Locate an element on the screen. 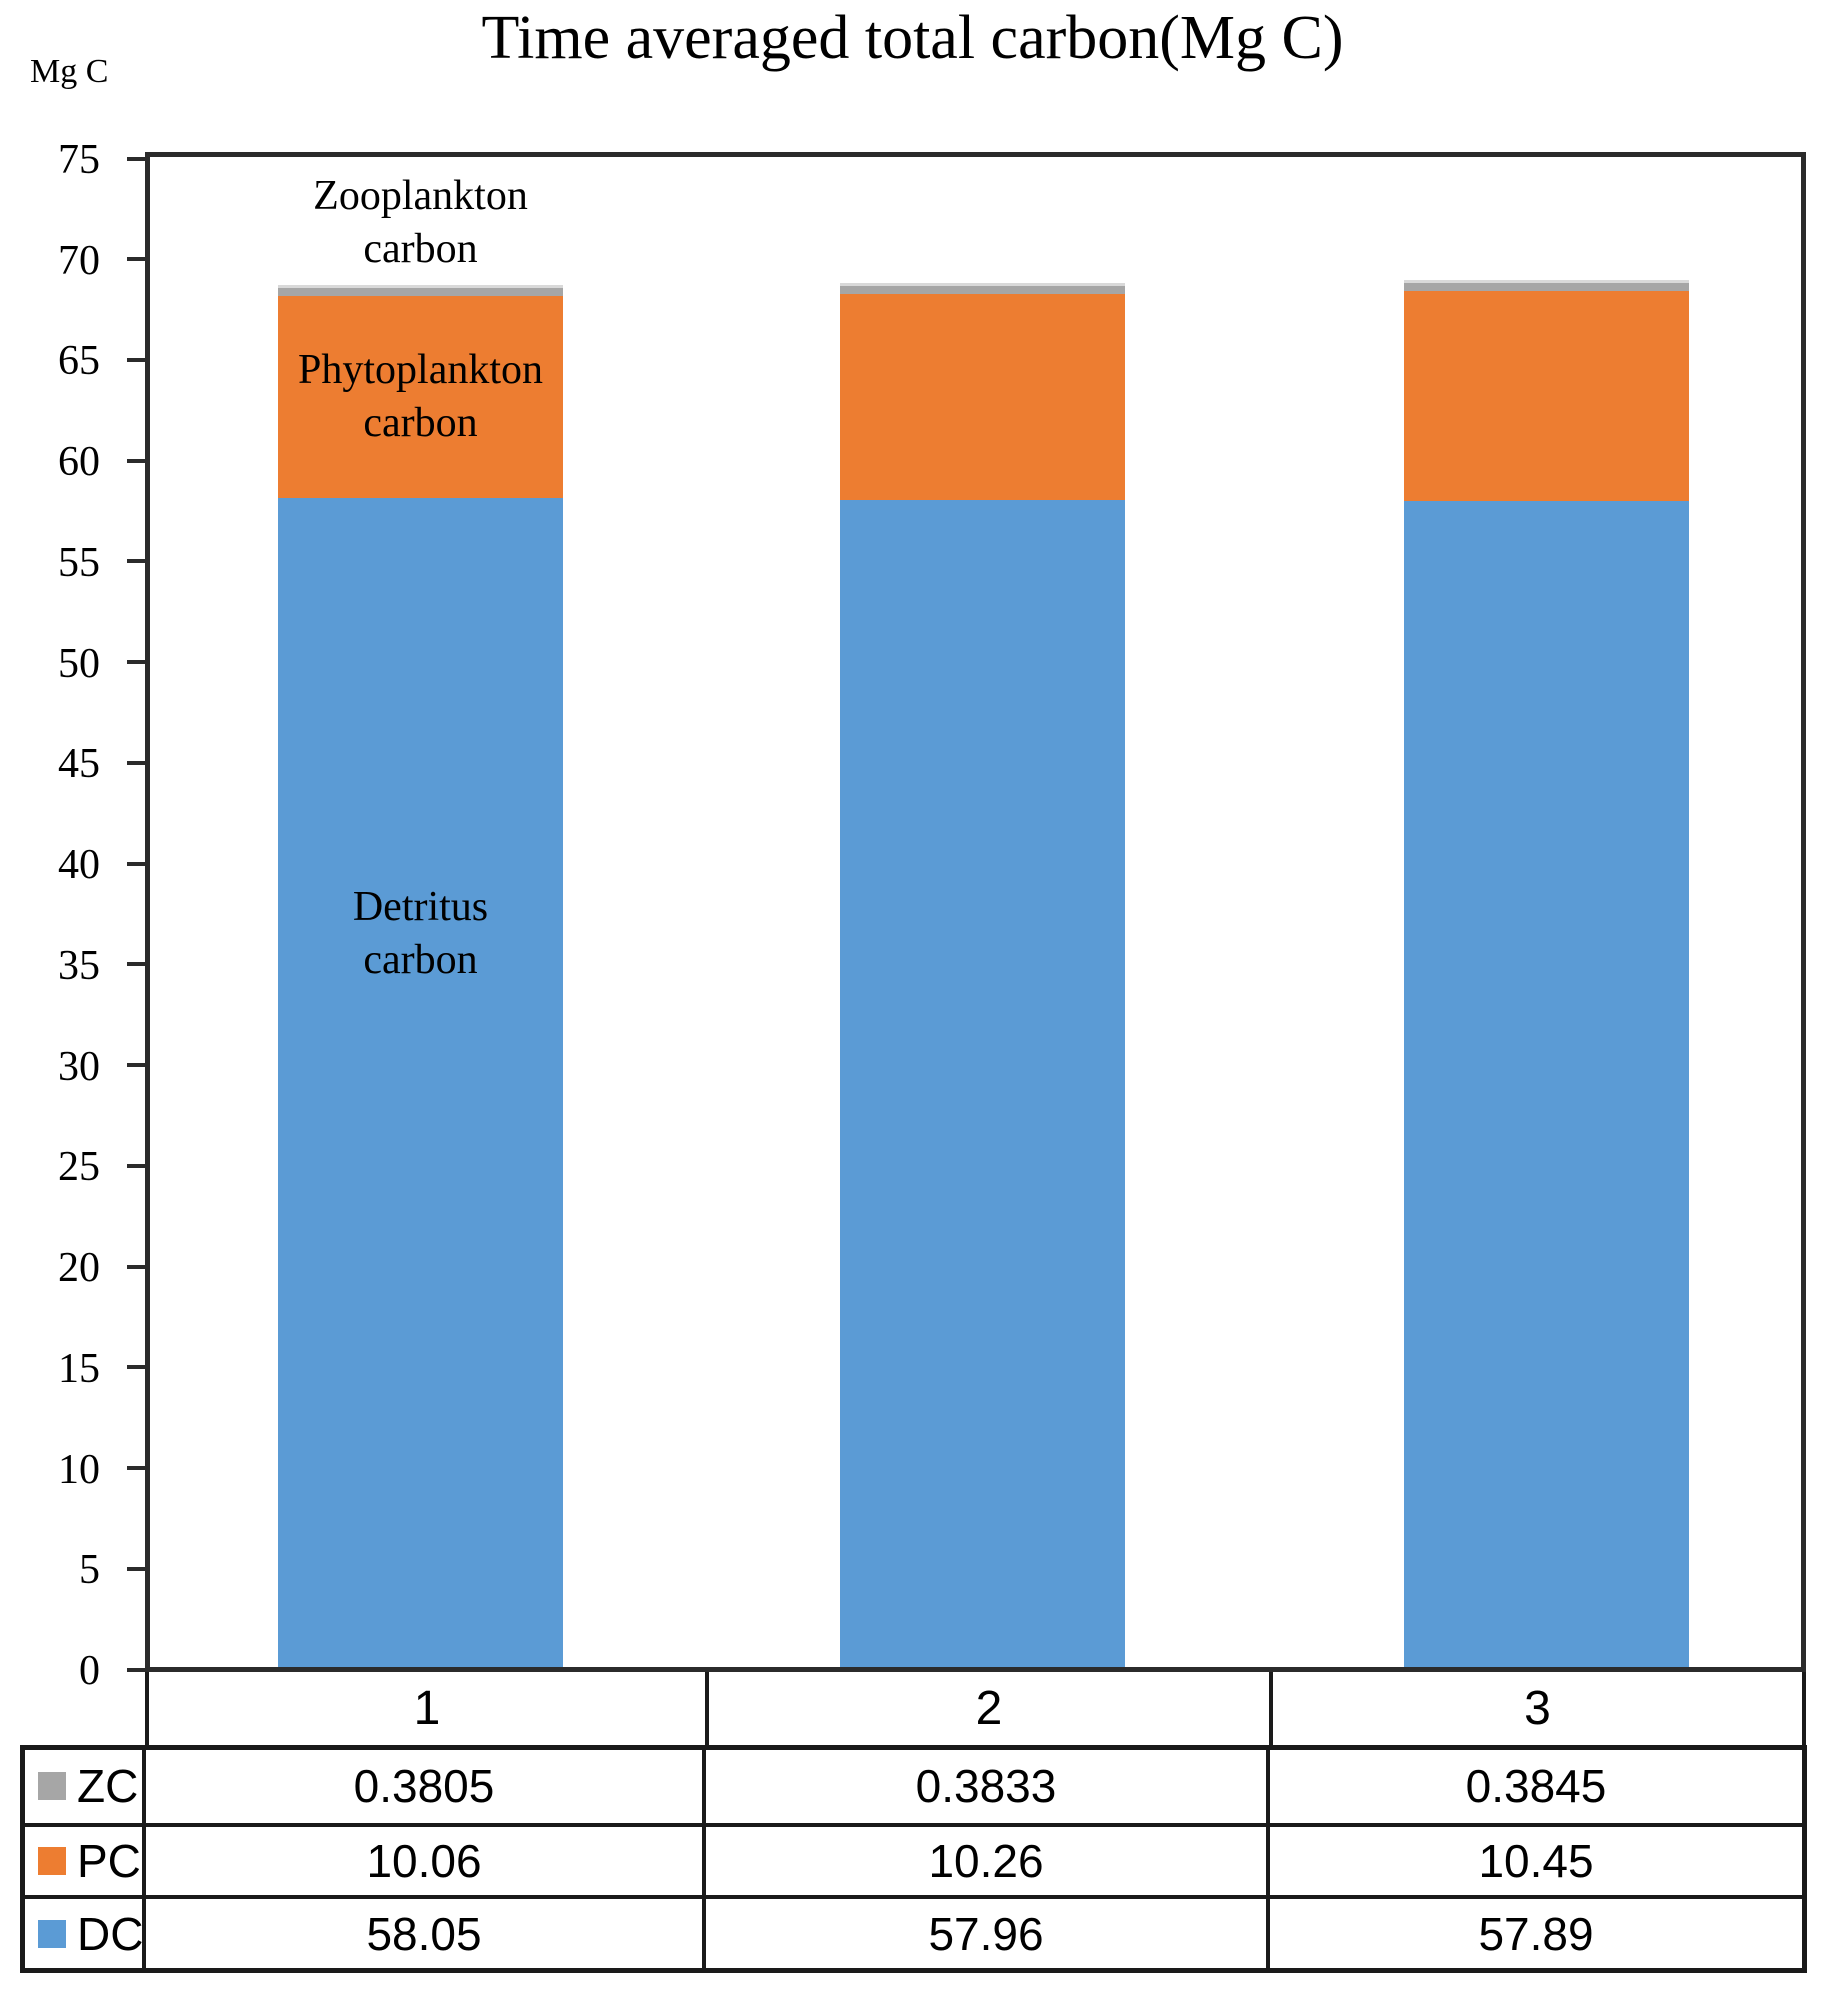  y-tick-label-5: 5 is located at coordinates (89, 1570).